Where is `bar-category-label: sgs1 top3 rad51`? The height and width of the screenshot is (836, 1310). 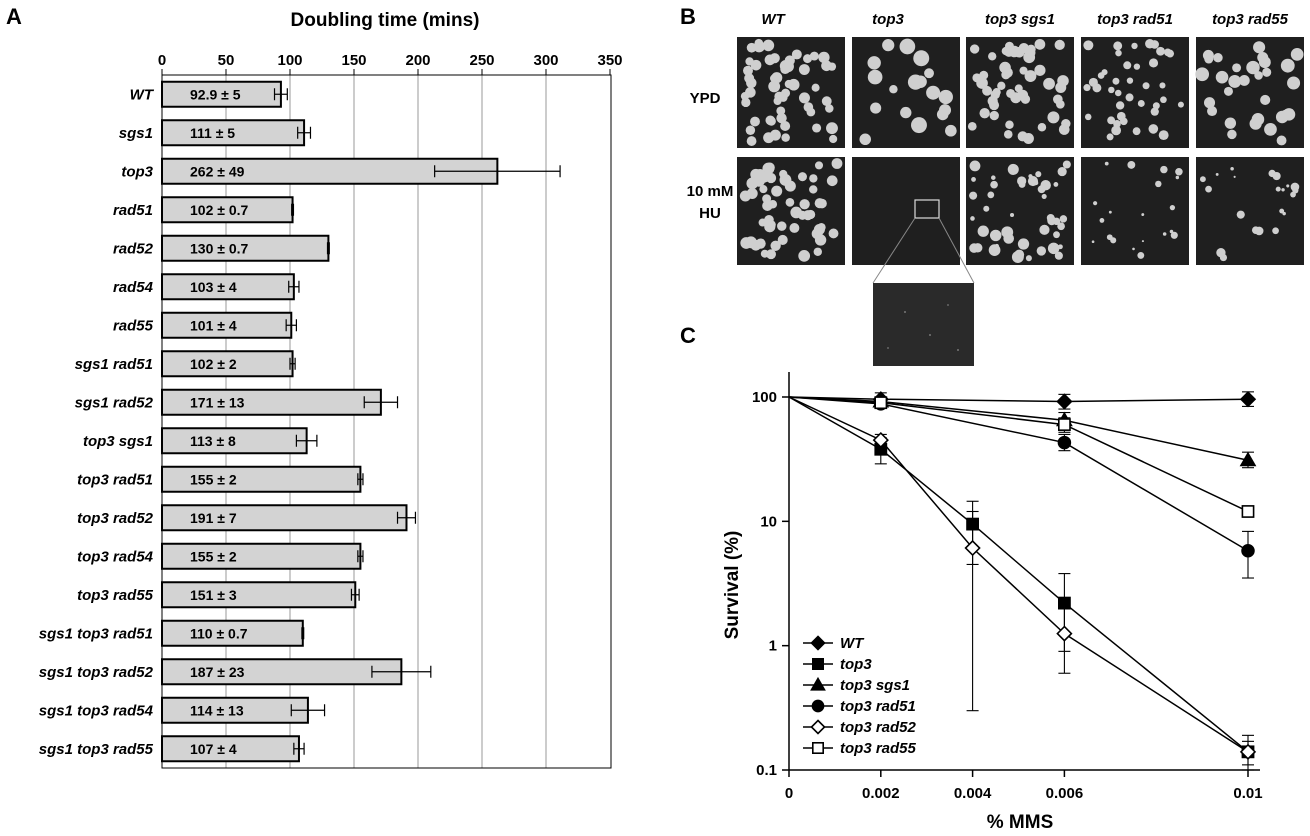 bar-category-label: sgs1 top3 rad51 is located at coordinates (96, 633).